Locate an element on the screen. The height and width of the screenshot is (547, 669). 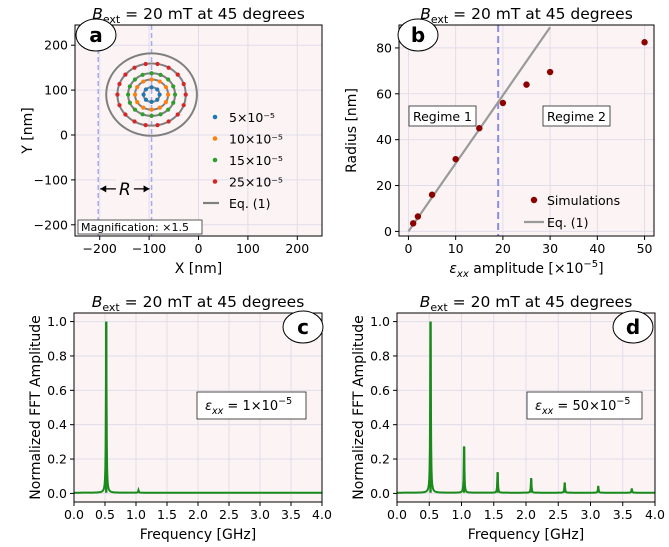
r-arrow-head-right is located at coordinates (146, 189).